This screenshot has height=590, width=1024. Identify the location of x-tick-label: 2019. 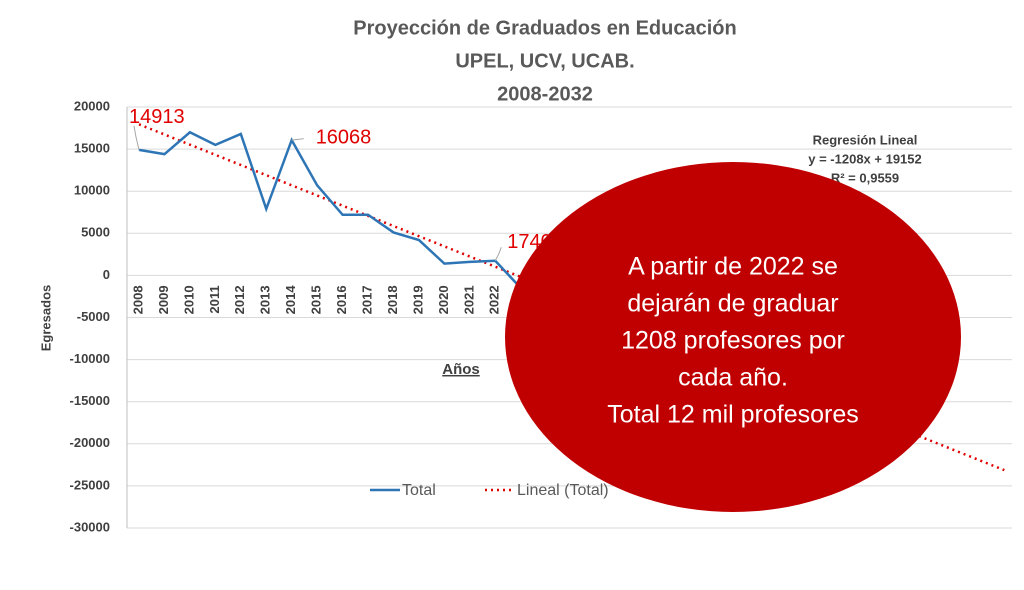
(417, 299).